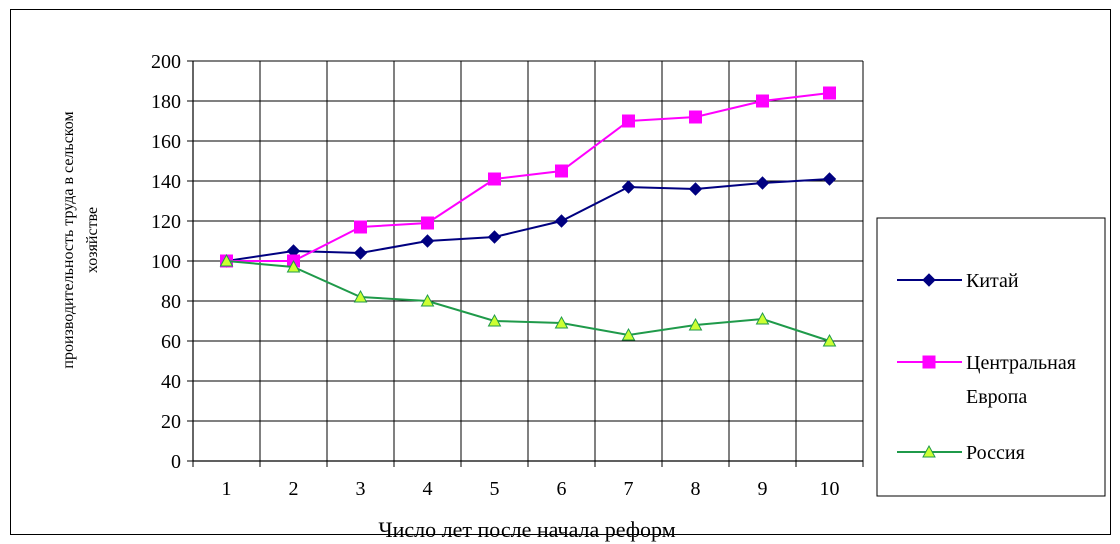 The height and width of the screenshot is (544, 1120). What do you see at coordinates (171, 382) in the screenshot?
I see `y-tick-label: 40` at bounding box center [171, 382].